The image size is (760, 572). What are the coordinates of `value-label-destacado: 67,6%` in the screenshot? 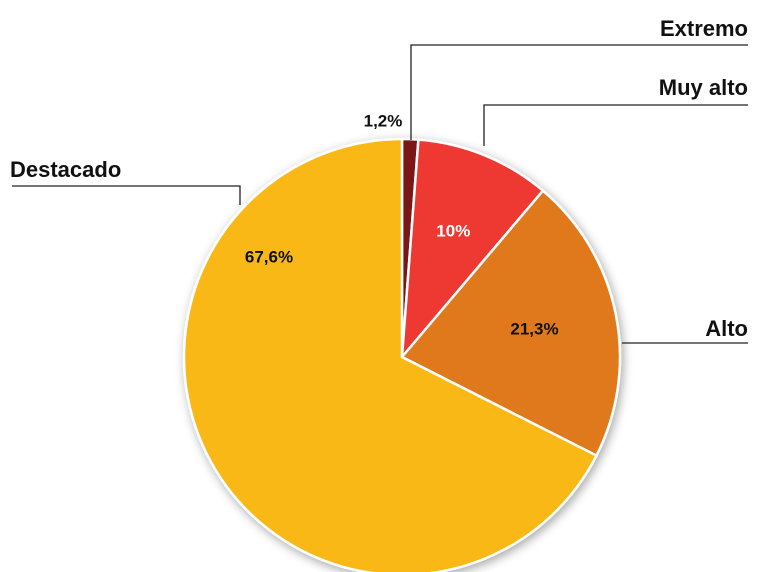 It's located at (269, 256).